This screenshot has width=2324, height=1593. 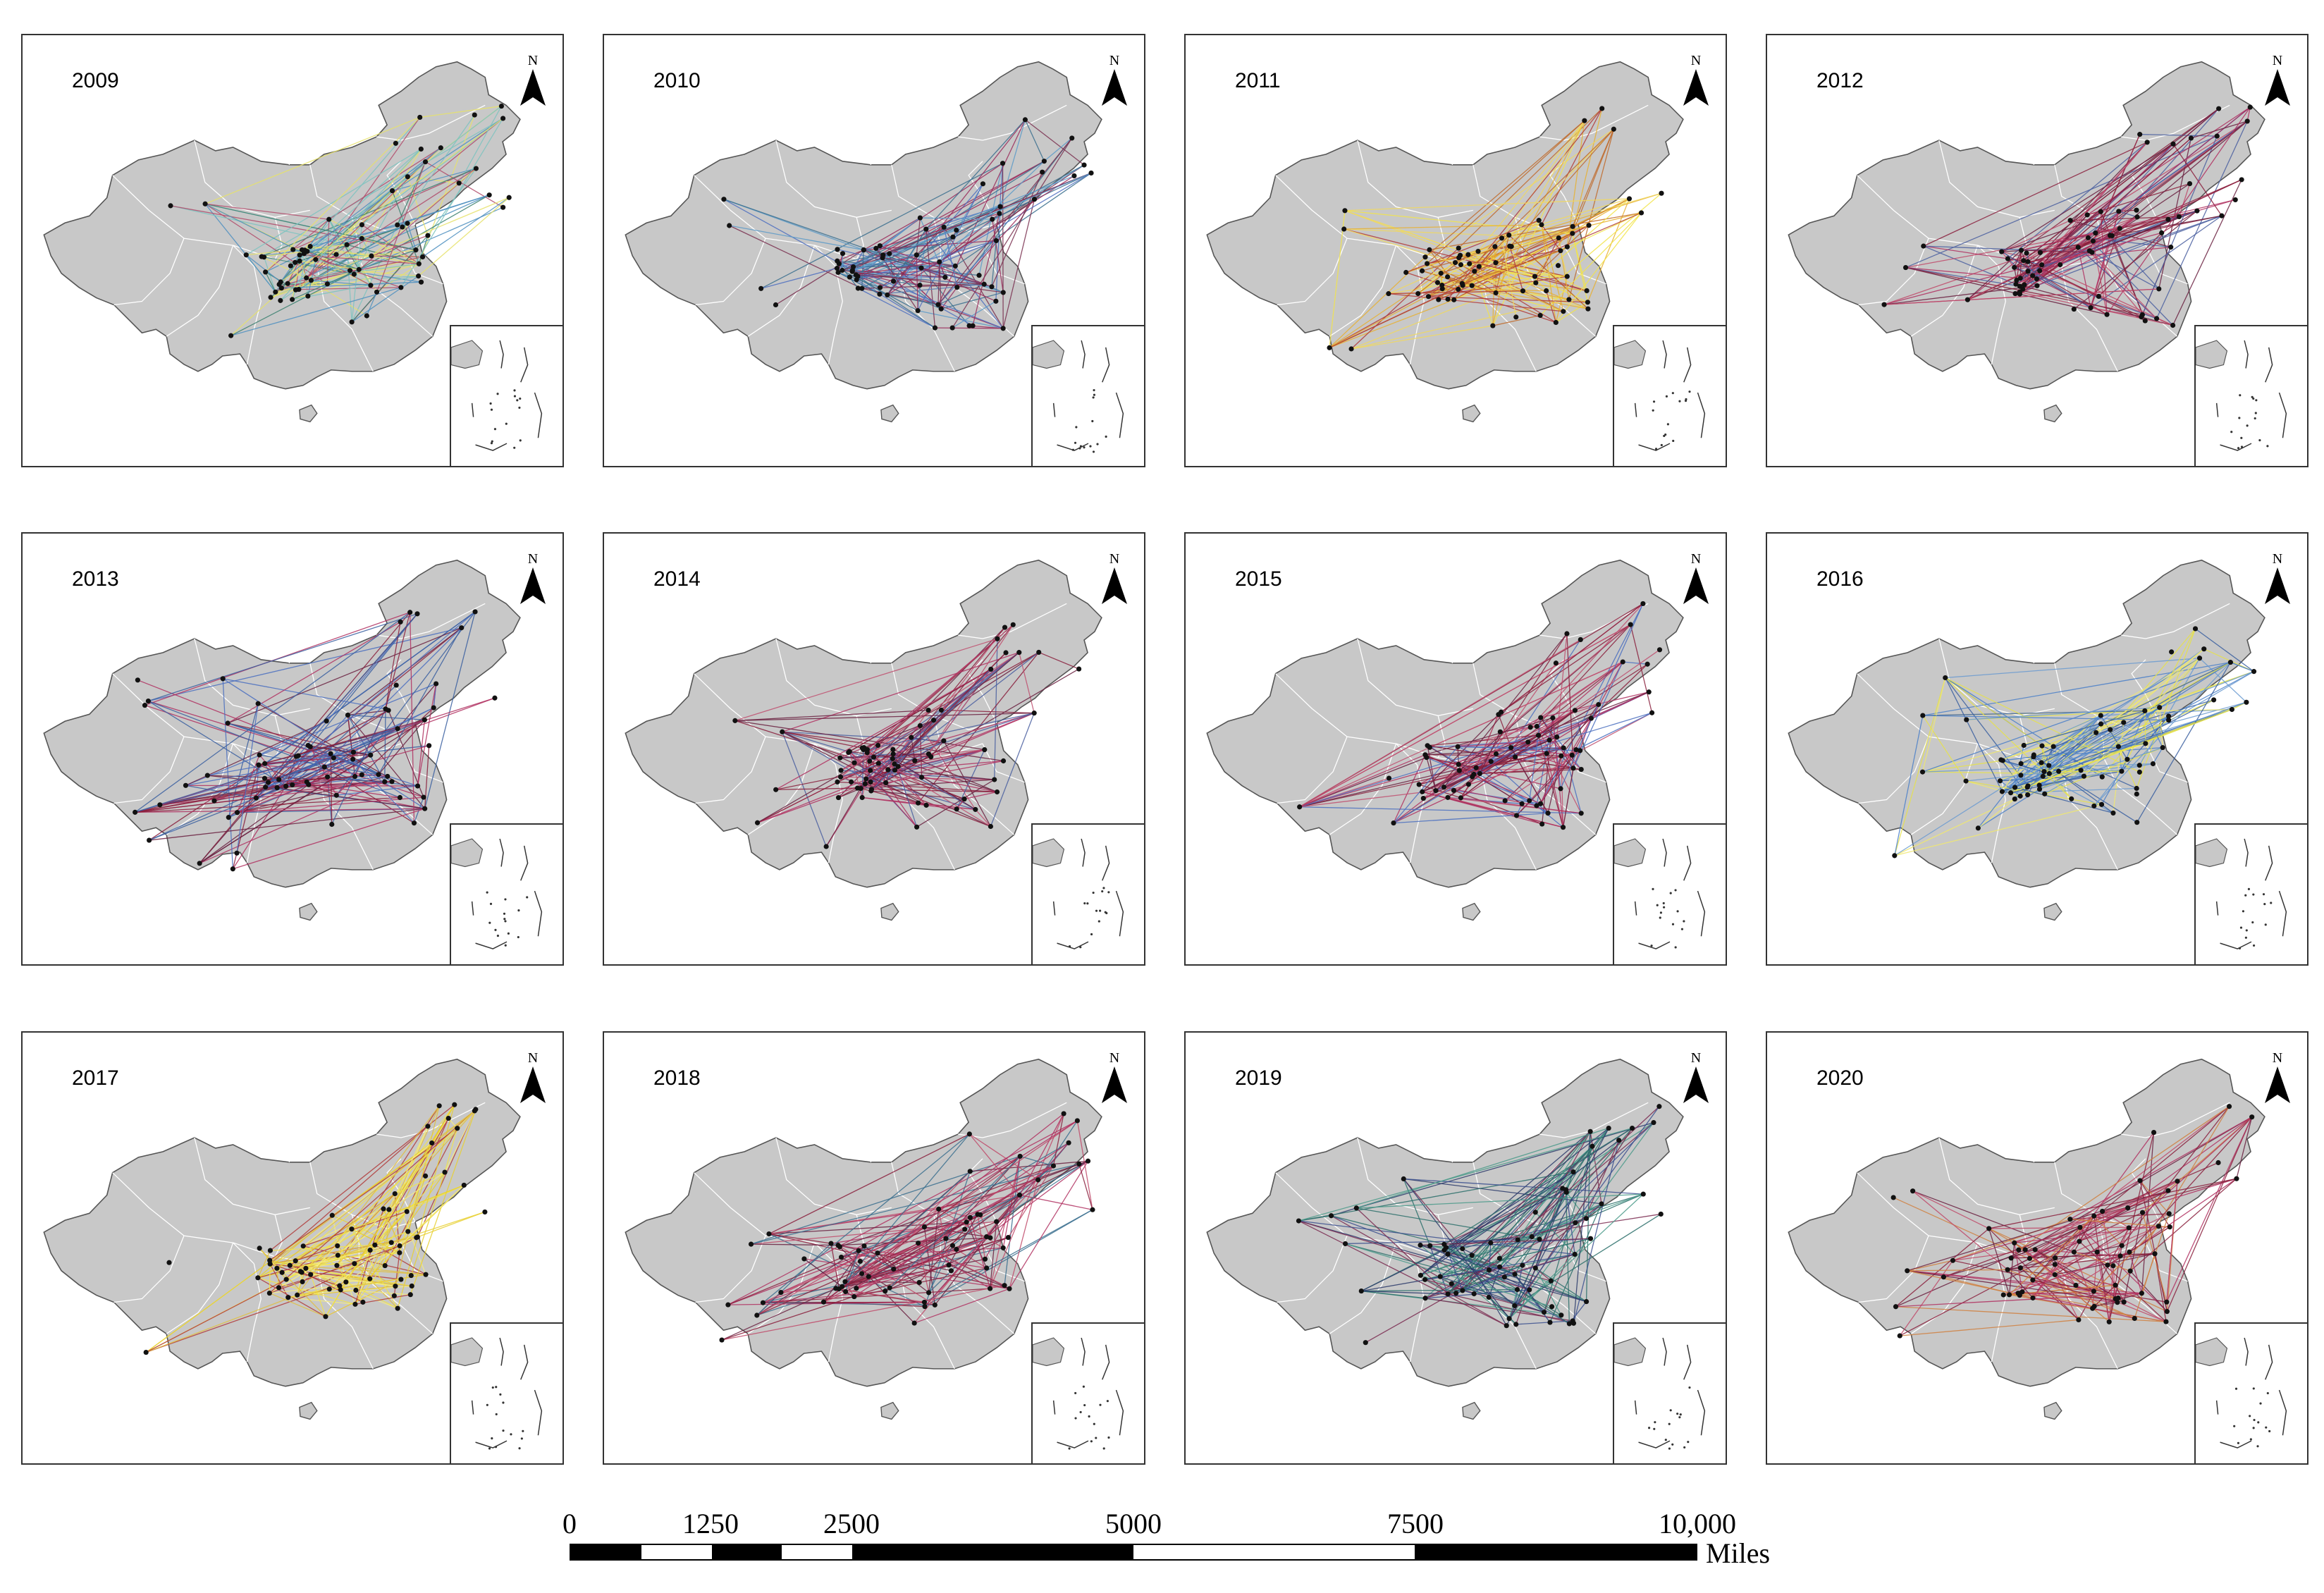 I want to click on south-china-sea-inset, so click(x=2250, y=1392).